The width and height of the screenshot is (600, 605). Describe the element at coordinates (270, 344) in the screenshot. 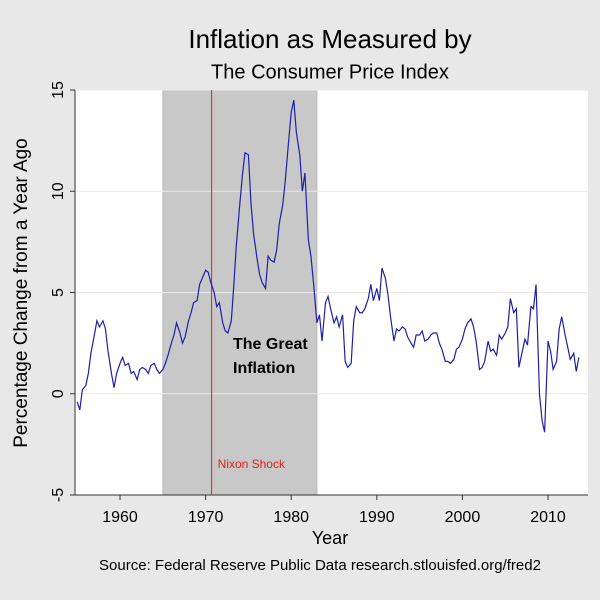

I see `annotation: The Great` at that location.